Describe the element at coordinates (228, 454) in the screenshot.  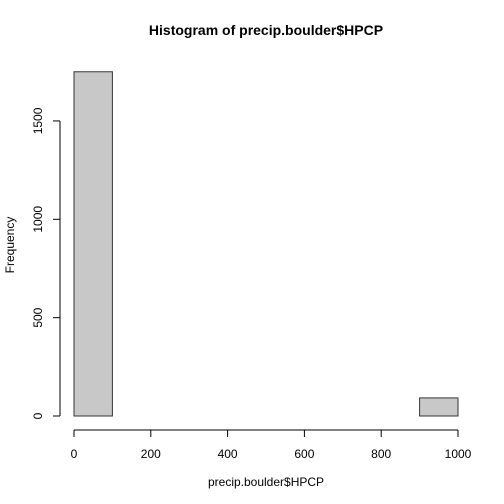
I see `x-tick-label: 400` at that location.